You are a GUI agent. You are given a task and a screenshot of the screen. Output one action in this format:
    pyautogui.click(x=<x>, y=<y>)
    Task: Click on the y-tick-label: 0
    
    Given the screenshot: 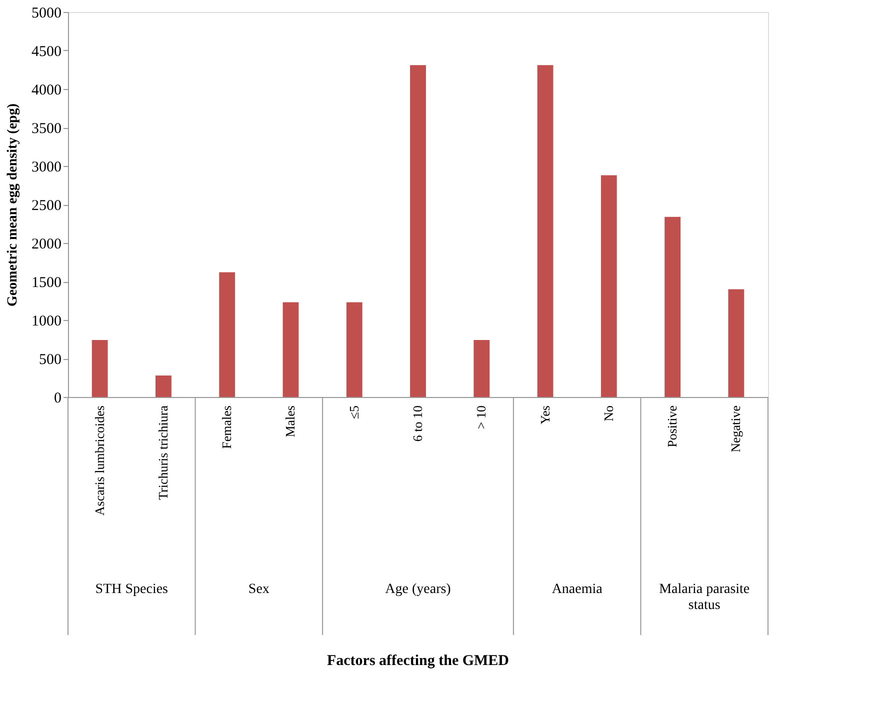 What is the action you would take?
    pyautogui.click(x=58, y=398)
    